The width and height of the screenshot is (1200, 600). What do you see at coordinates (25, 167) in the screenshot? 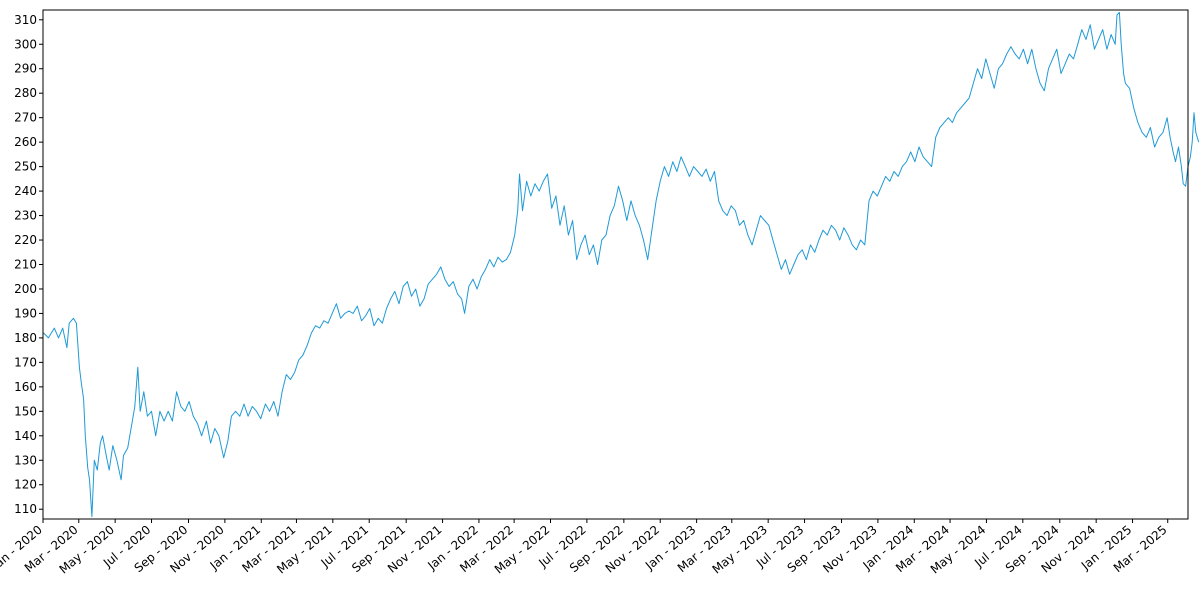
I see `y-tick-label: 250` at bounding box center [25, 167].